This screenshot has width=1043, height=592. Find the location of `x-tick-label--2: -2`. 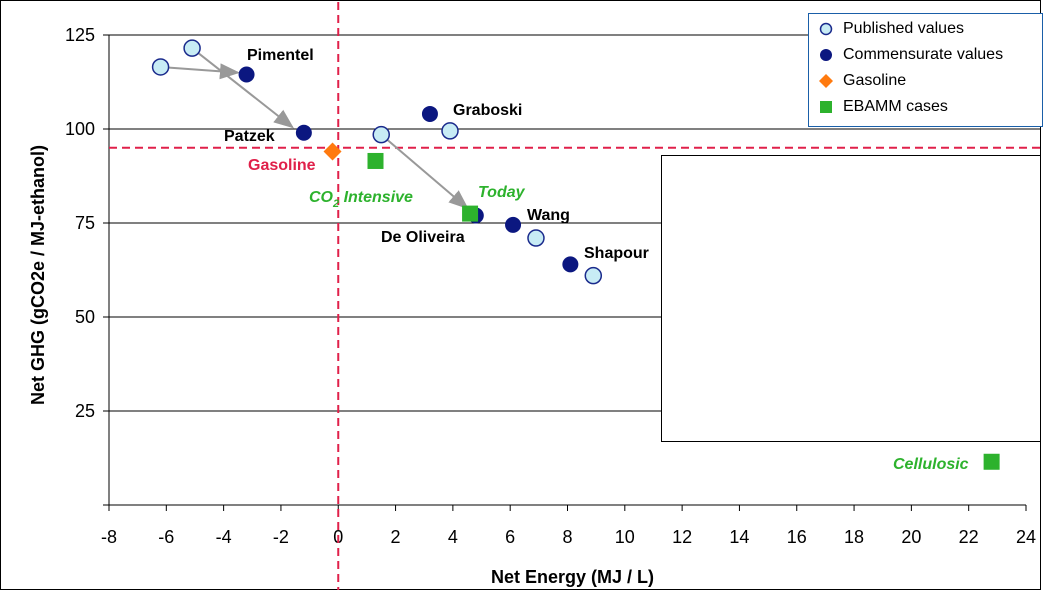

x-tick-label--2: -2 is located at coordinates (281, 537).